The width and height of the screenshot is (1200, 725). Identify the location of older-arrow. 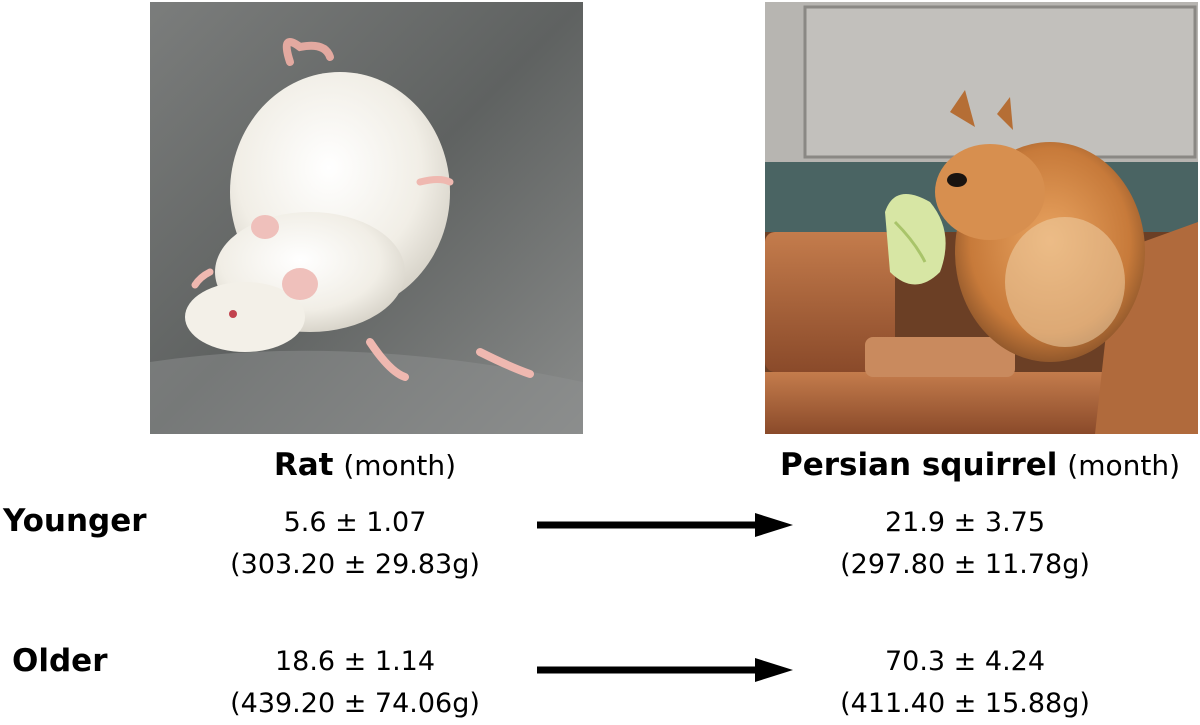
(665, 670).